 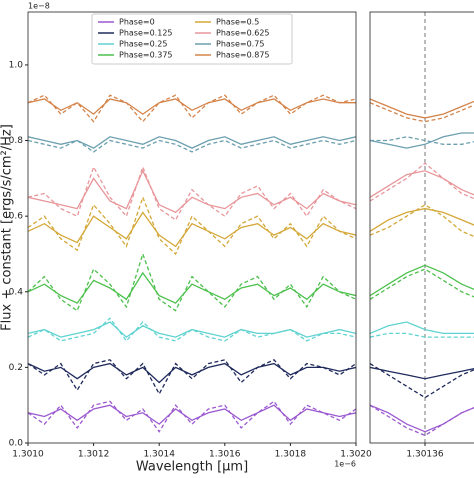 I want to click on legend-label: Phase=0, so click(x=137, y=22).